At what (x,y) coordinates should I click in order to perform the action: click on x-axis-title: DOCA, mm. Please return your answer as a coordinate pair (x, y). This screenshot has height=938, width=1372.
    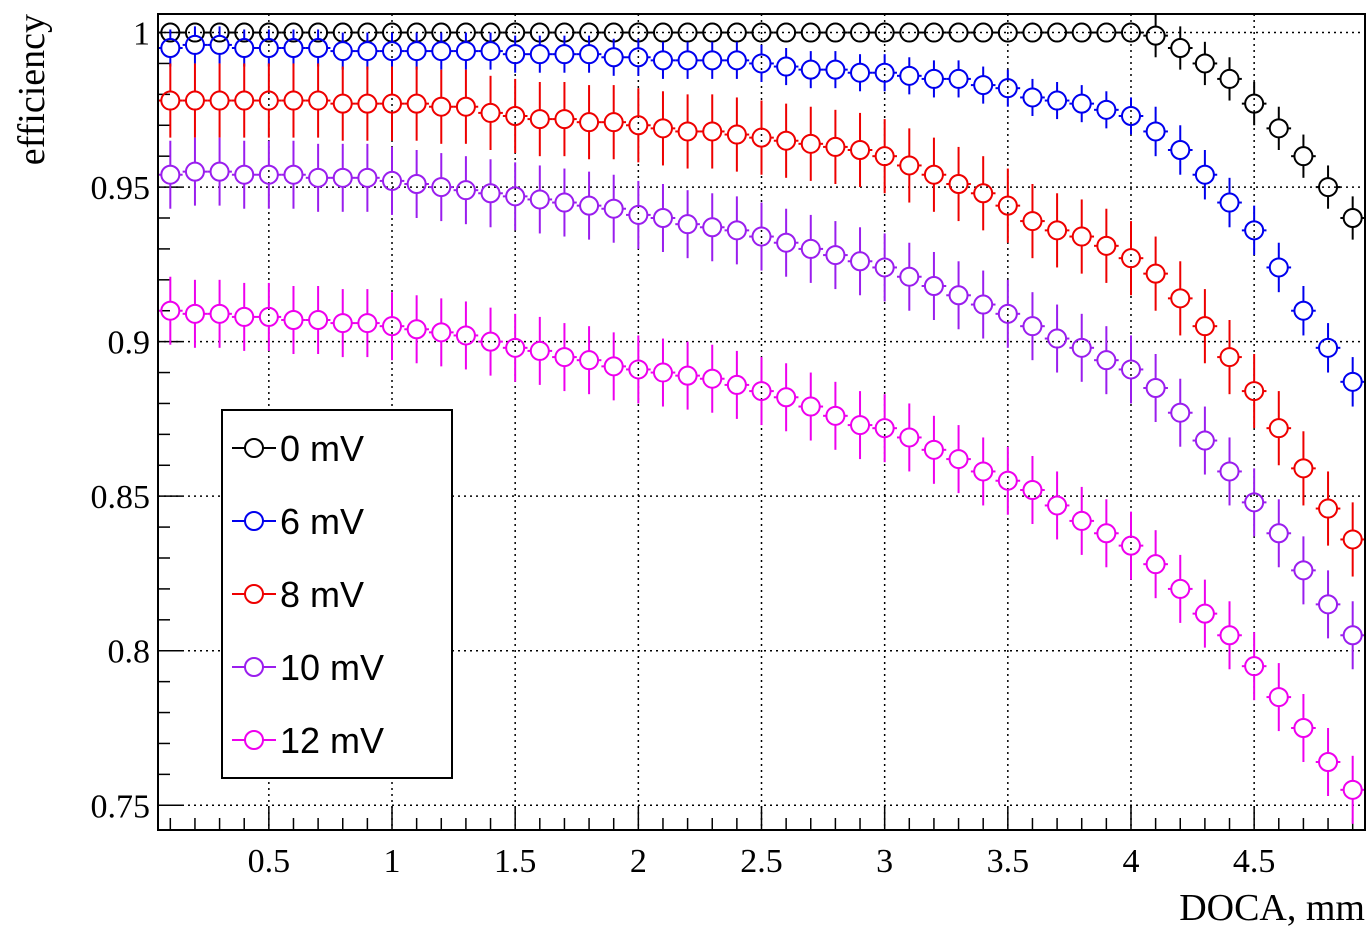
    Looking at the image, I should click on (1272, 908).